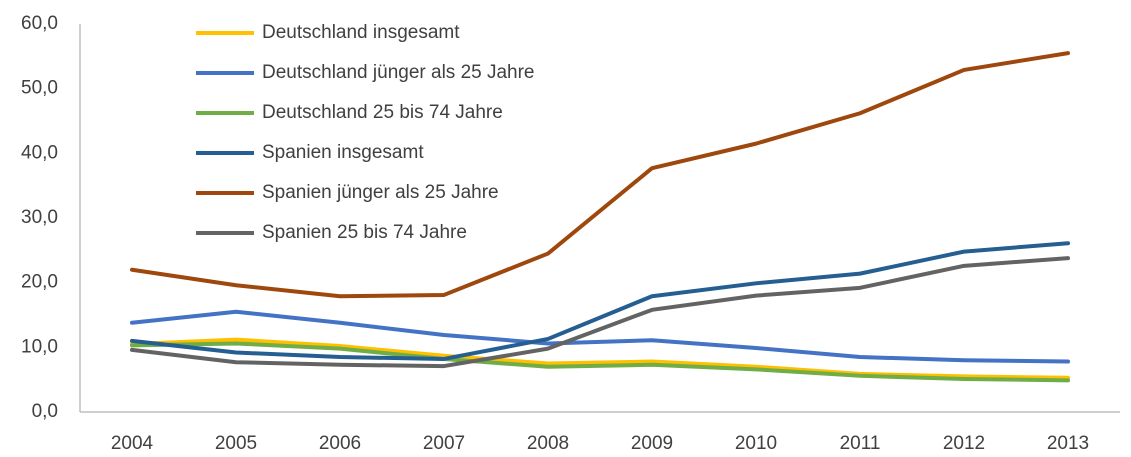 The image size is (1131, 457). What do you see at coordinates (382, 112) in the screenshot?
I see `legend-label: Deutschland 25 bis 74 Jahre` at bounding box center [382, 112].